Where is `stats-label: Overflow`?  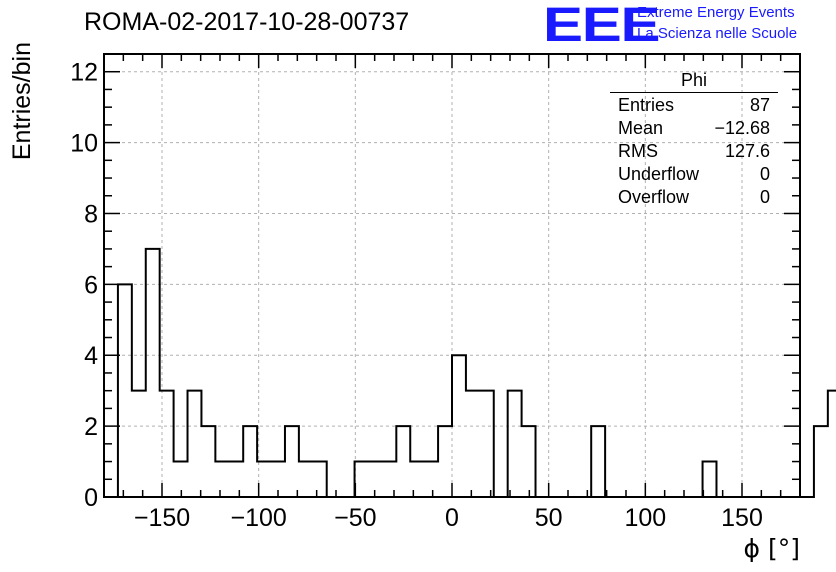
stats-label: Overflow is located at coordinates (654, 197).